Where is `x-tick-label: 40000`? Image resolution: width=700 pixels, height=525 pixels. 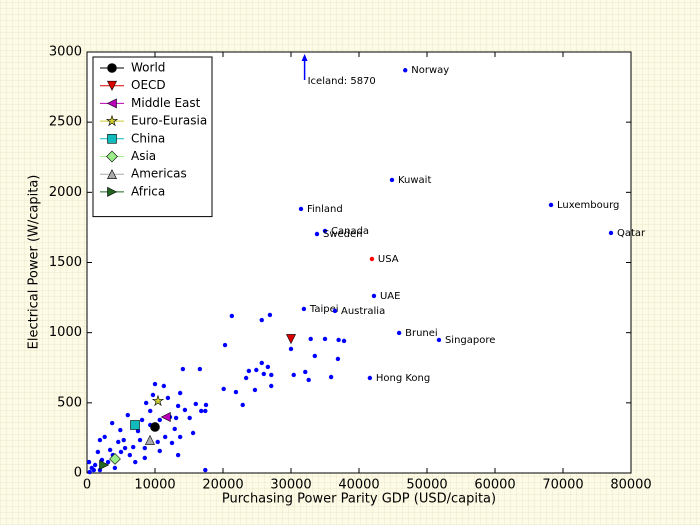
x-tick-label: 40000 is located at coordinates (358, 485).